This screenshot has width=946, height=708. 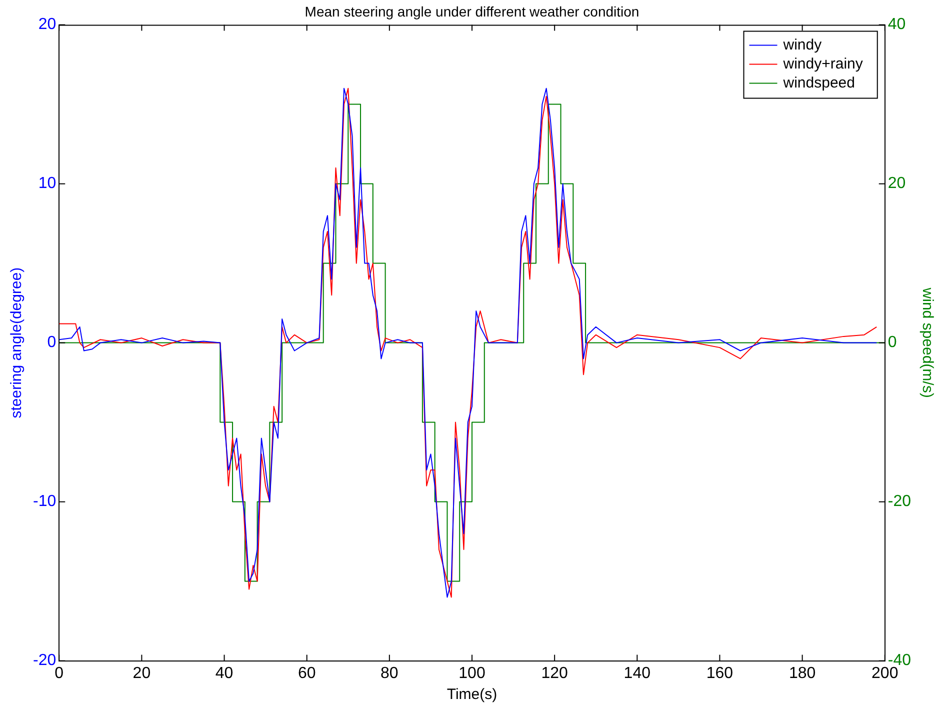 What do you see at coordinates (897, 183) in the screenshot?
I see `y2-tick-label: 20` at bounding box center [897, 183].